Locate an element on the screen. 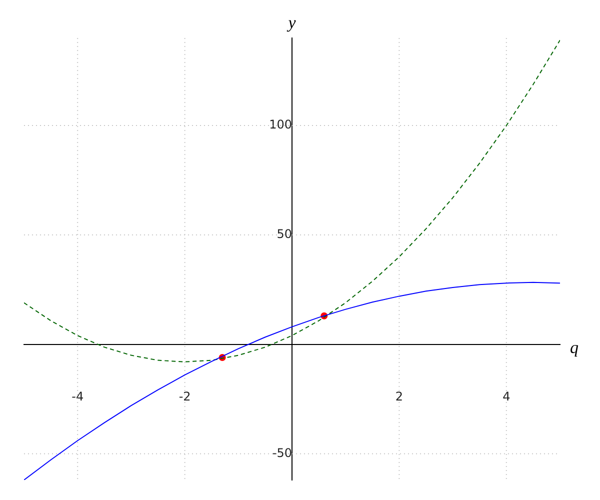 This screenshot has height=500, width=600. y-axis-title: y is located at coordinates (291, 22).